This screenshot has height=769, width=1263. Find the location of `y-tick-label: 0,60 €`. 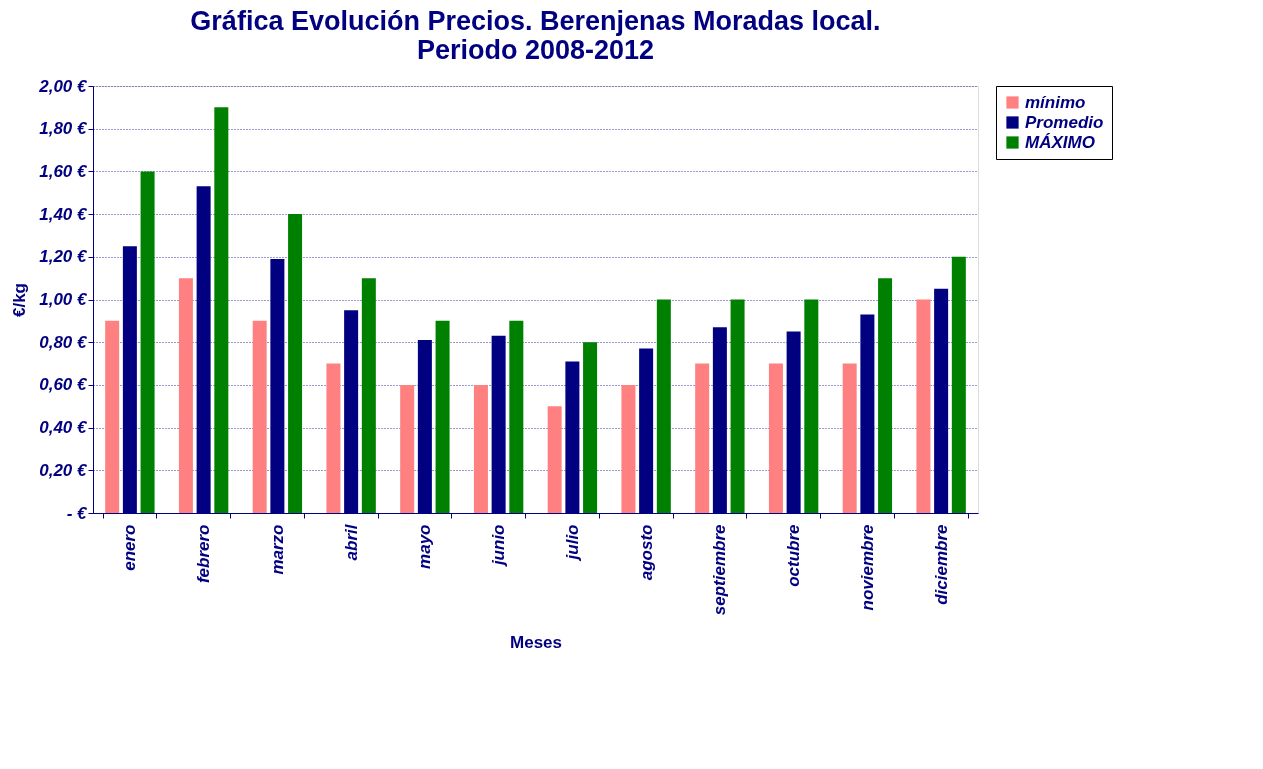

y-tick-label: 0,60 € is located at coordinates (64, 385).